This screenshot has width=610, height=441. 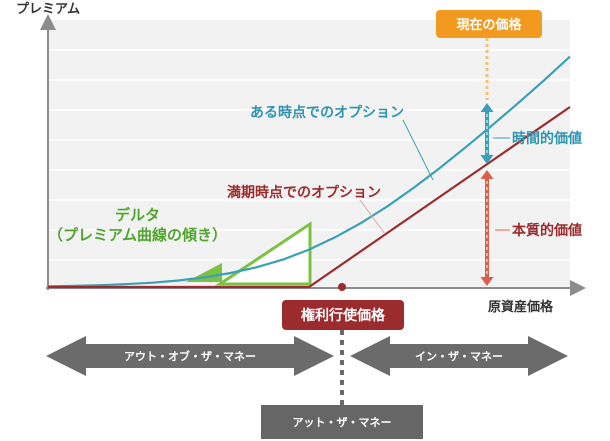 I want to click on leader-line-current-option, so click(x=418, y=150).